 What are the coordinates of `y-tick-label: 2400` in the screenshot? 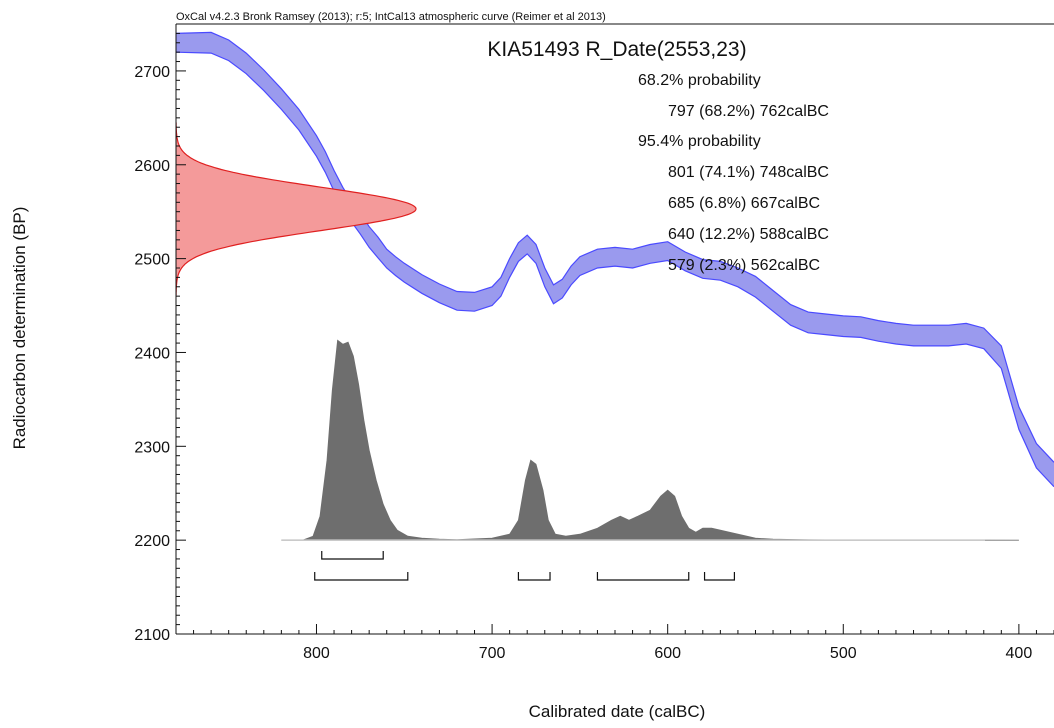 It's located at (152, 353).